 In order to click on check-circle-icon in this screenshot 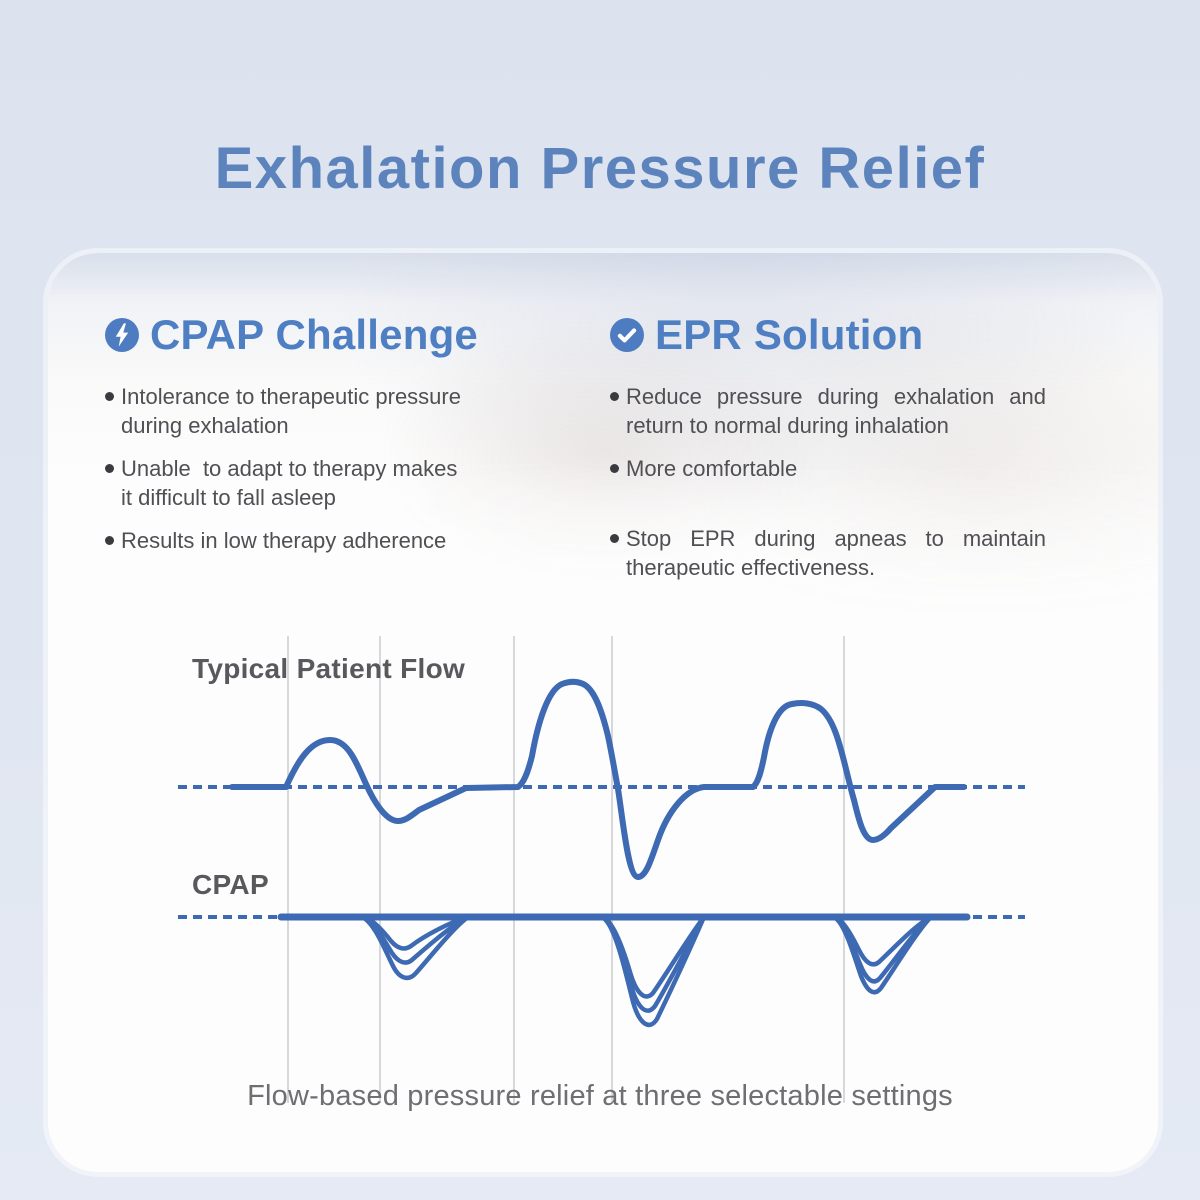, I will do `click(627, 335)`.